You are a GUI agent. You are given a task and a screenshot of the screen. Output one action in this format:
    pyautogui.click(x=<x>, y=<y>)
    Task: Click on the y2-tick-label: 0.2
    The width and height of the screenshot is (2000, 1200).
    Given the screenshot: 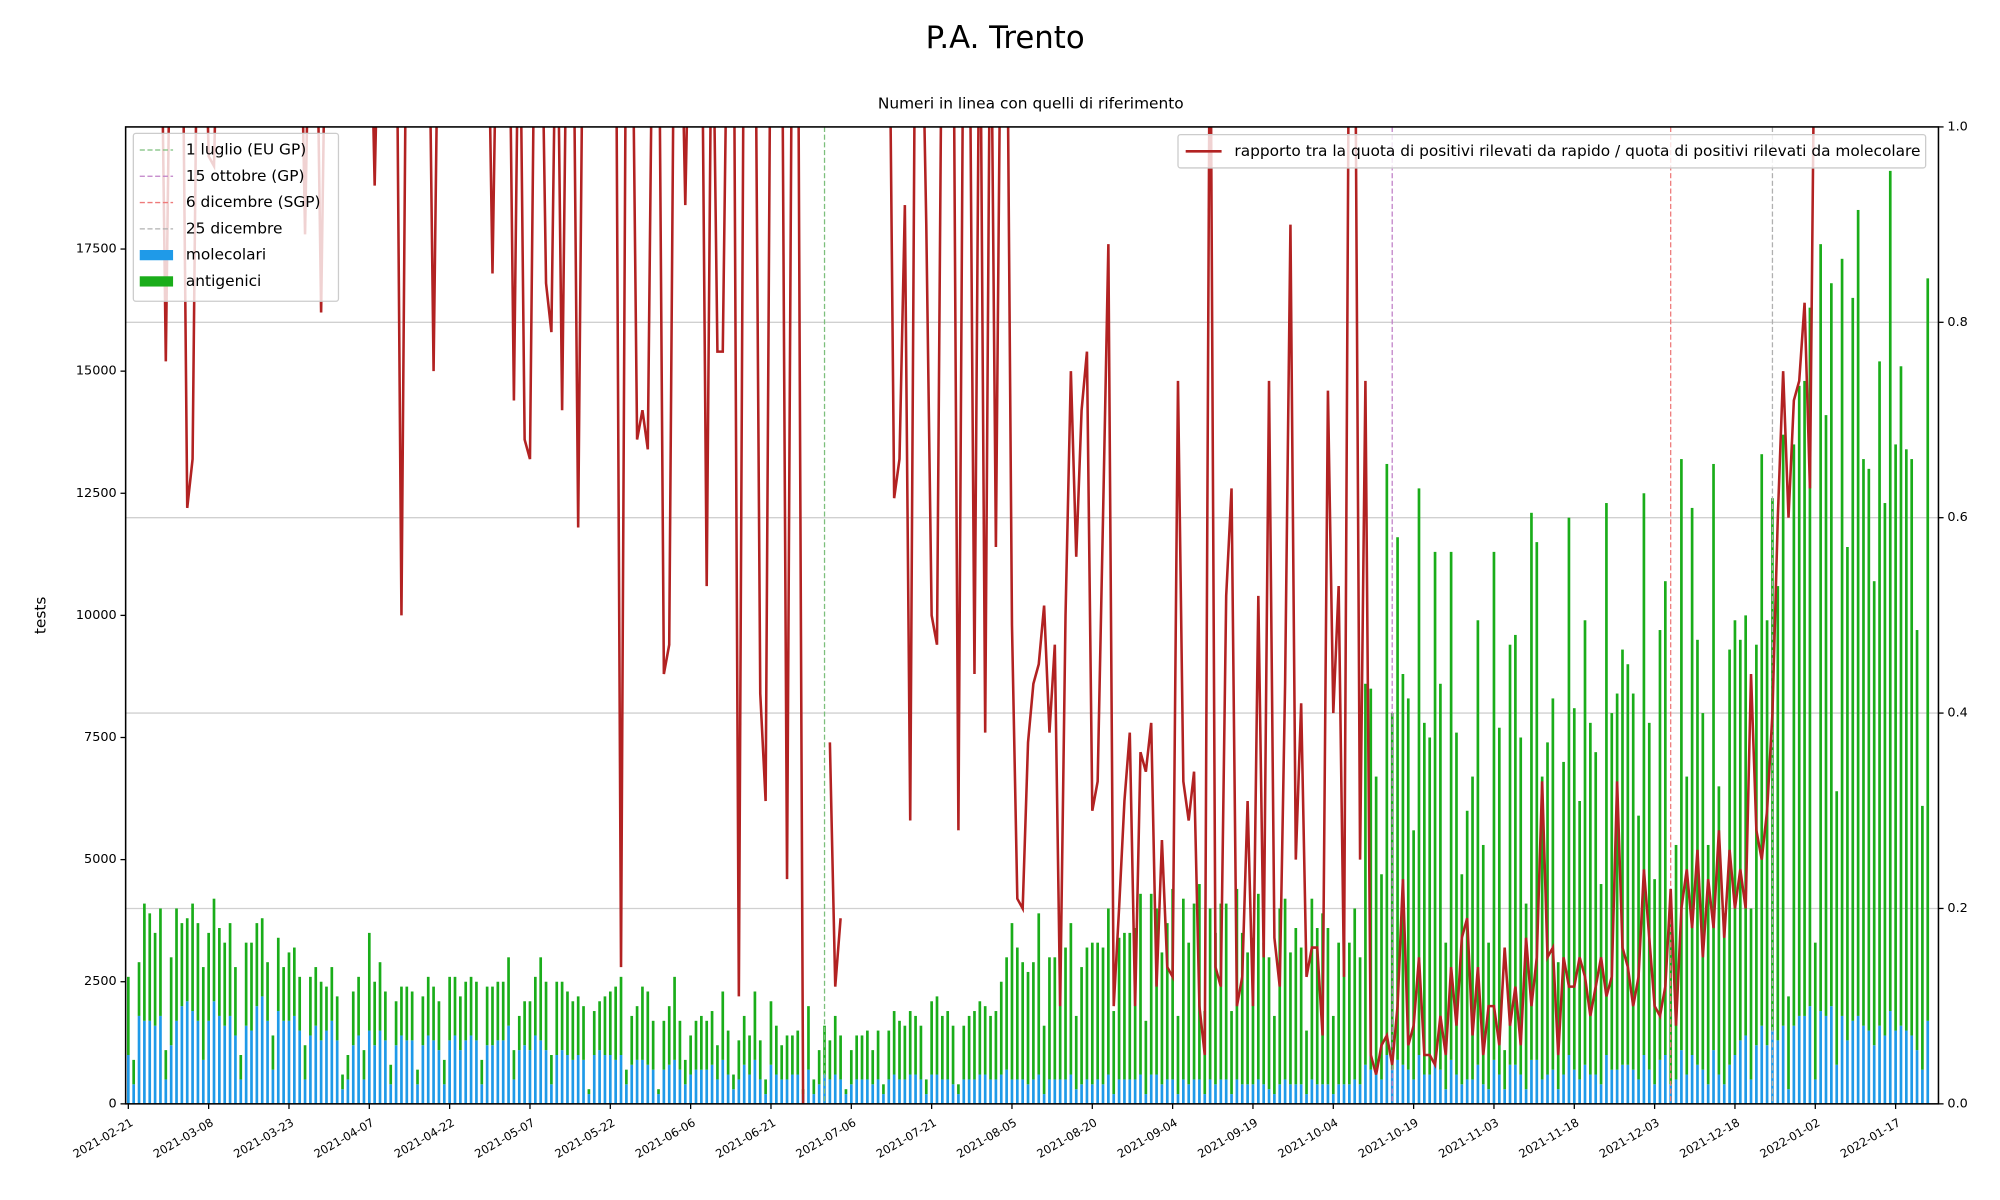 What is the action you would take?
    pyautogui.click(x=1957, y=908)
    